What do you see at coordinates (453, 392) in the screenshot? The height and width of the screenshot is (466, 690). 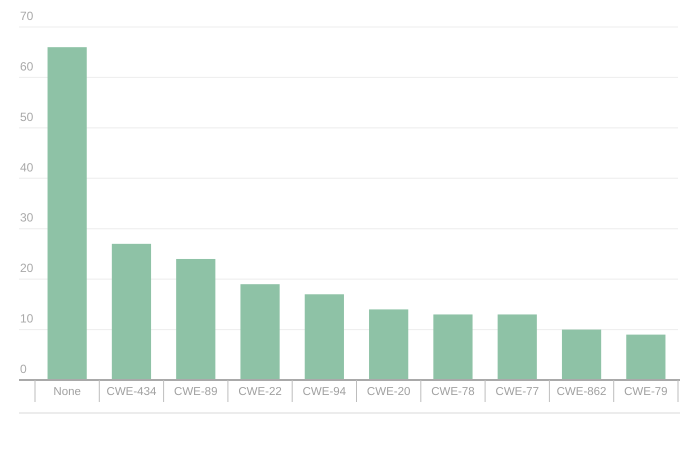 I see `x-tick-label: CWE-78` at bounding box center [453, 392].